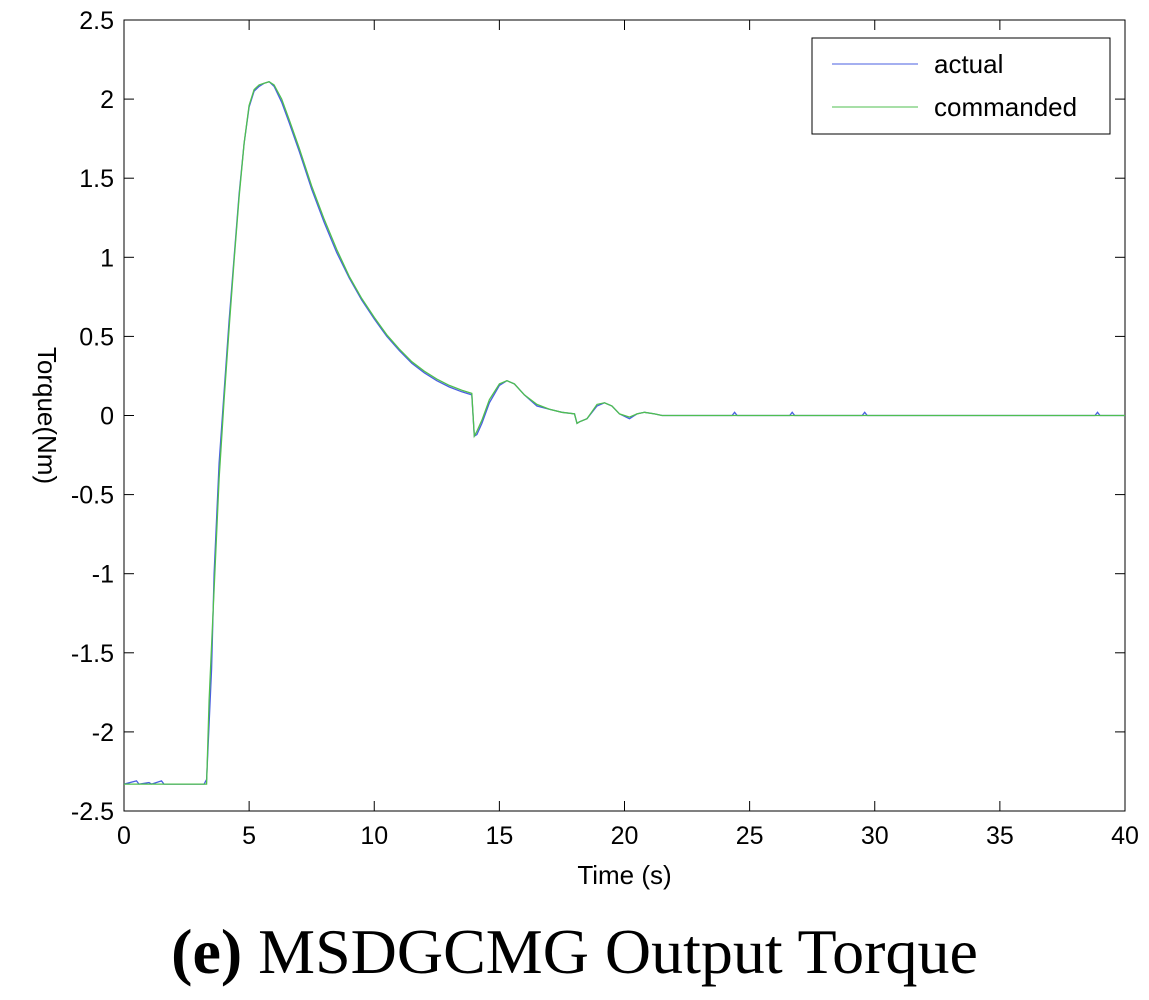  Describe the element at coordinates (92, 496) in the screenshot. I see `y-tick-label: -0.5` at that location.